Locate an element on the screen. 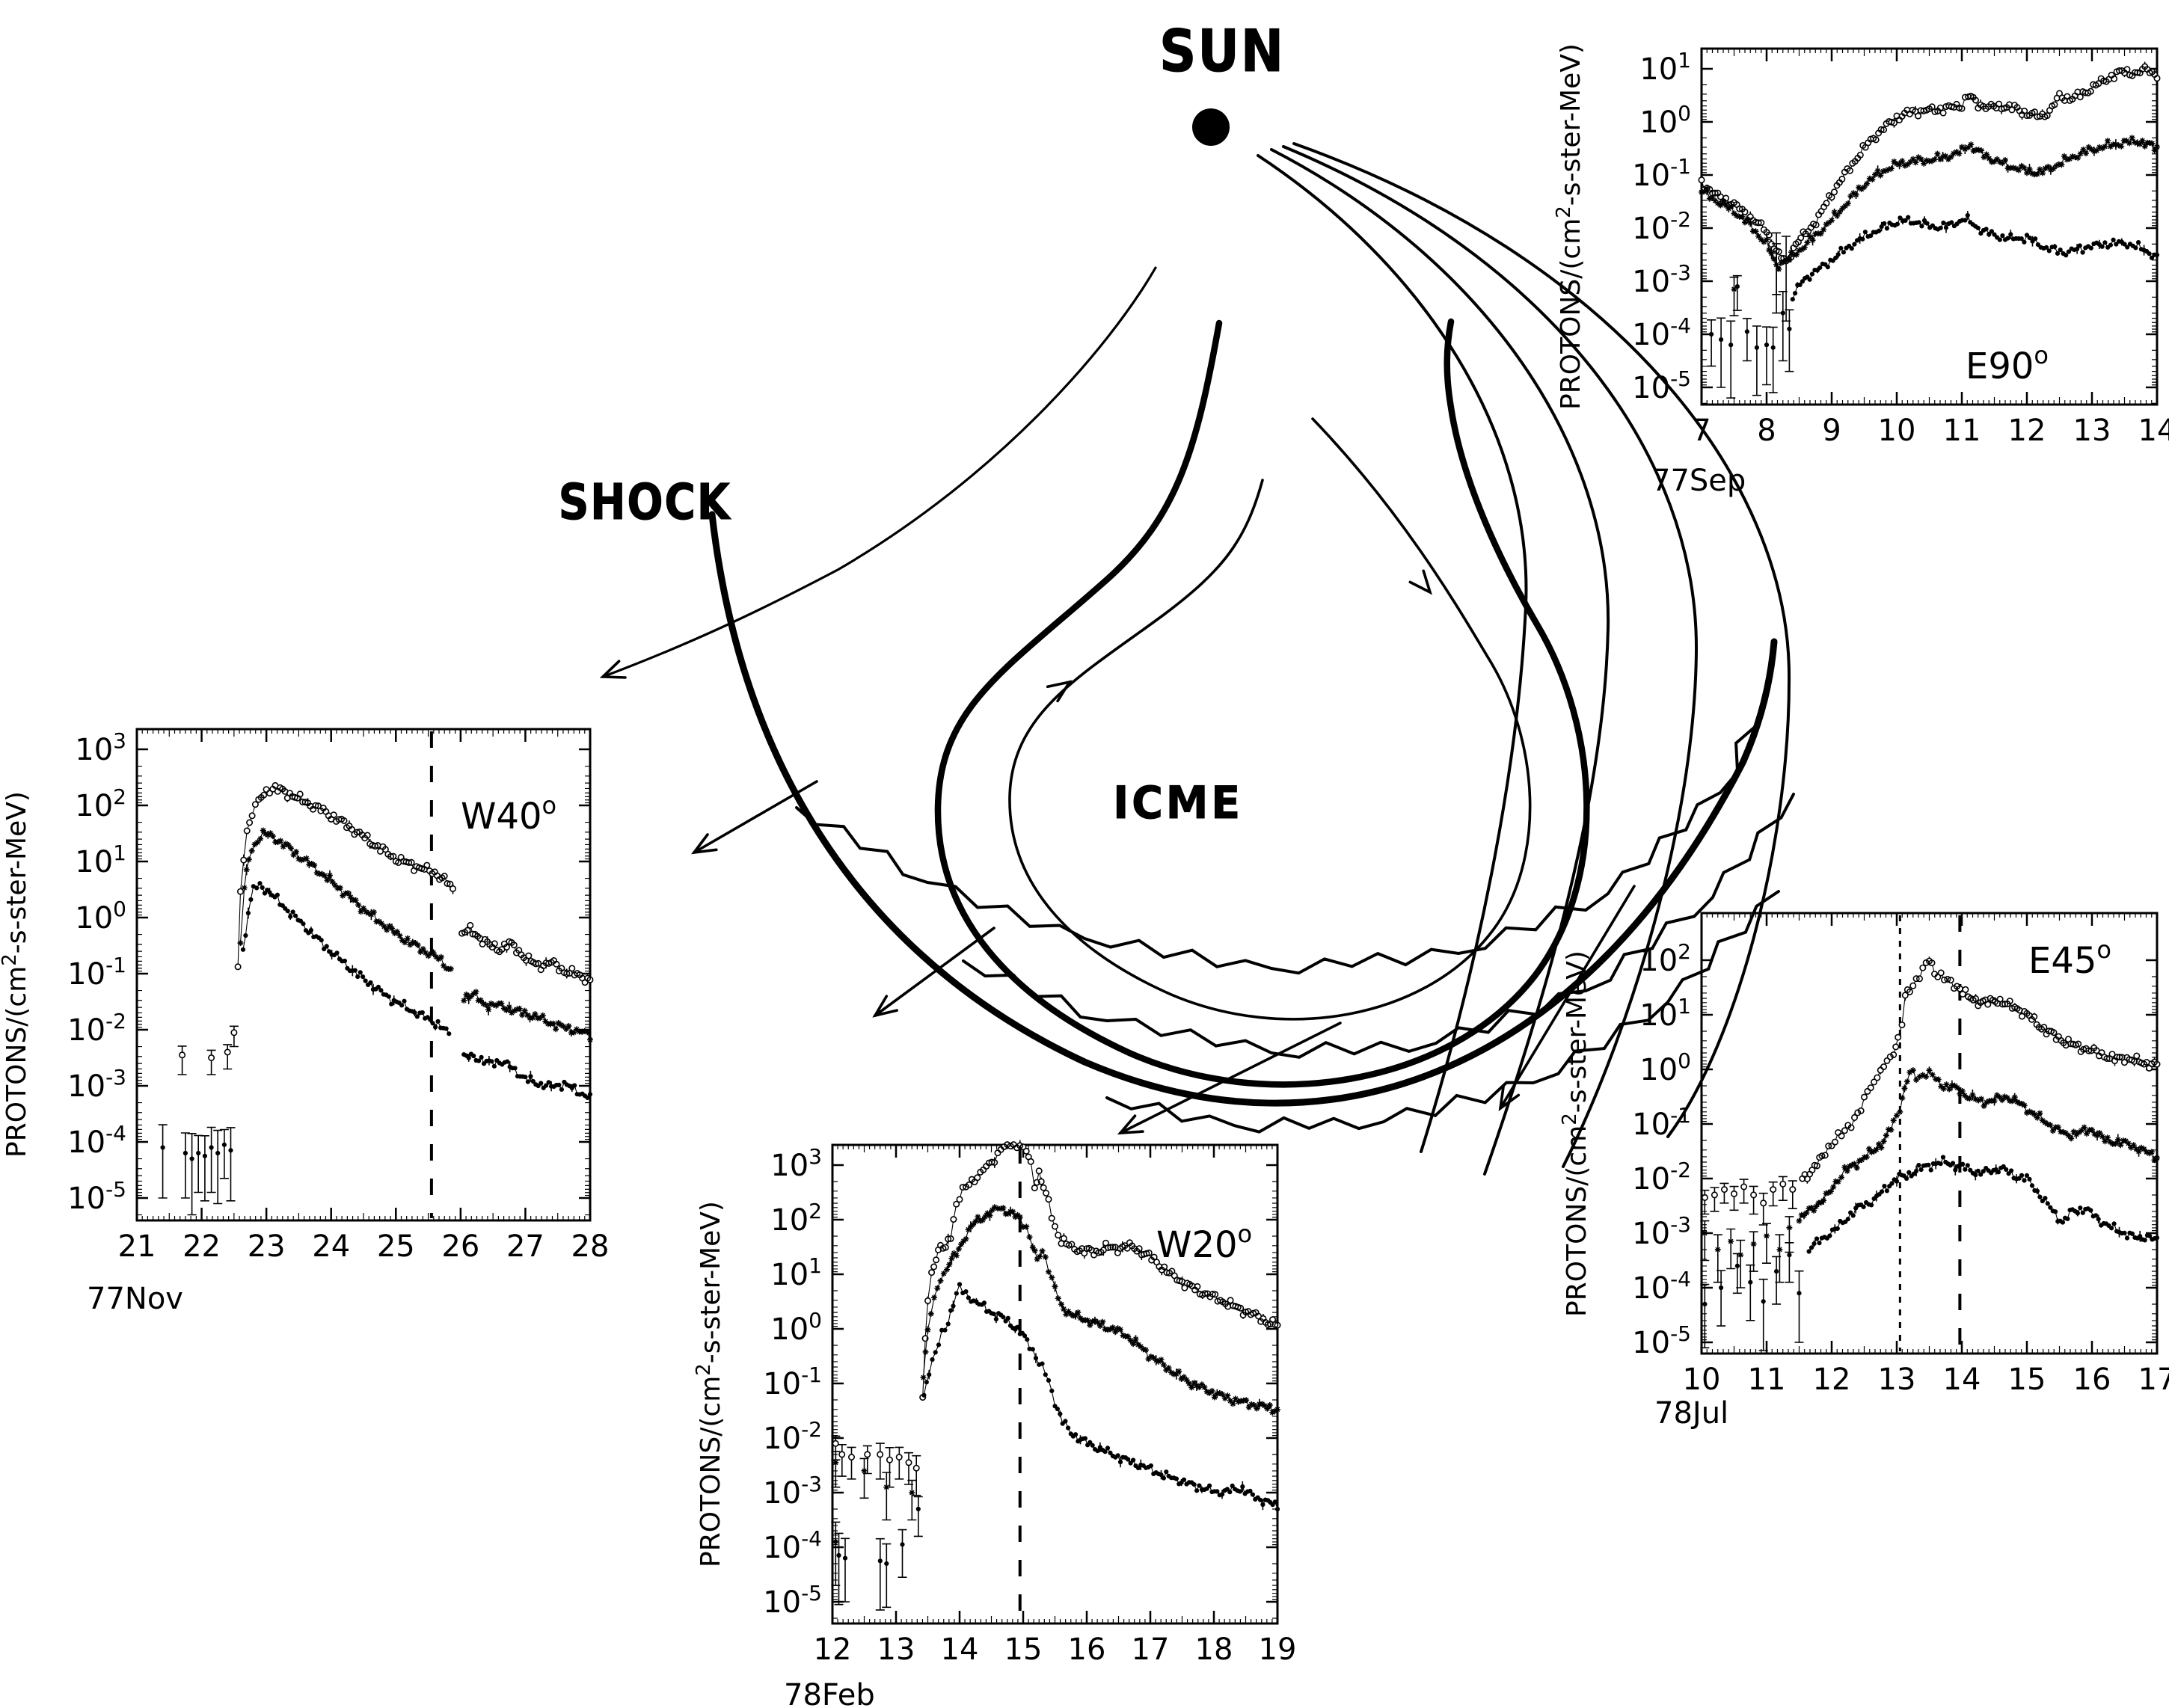 Image resolution: width=2169 pixels, height=1708 pixels. major-ticks is located at coordinates (1055, 1384).